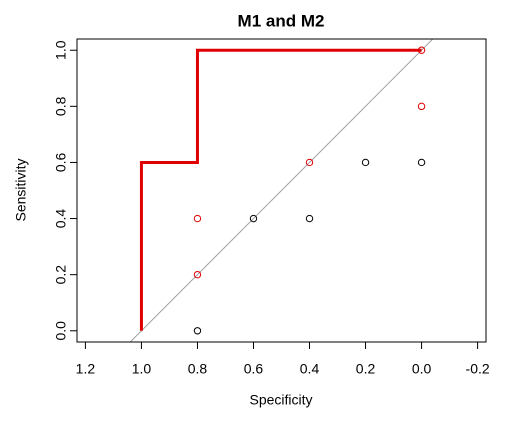 The width and height of the screenshot is (525, 421). Describe the element at coordinates (61, 50) in the screenshot. I see `y-tick-label: 1.0` at that location.